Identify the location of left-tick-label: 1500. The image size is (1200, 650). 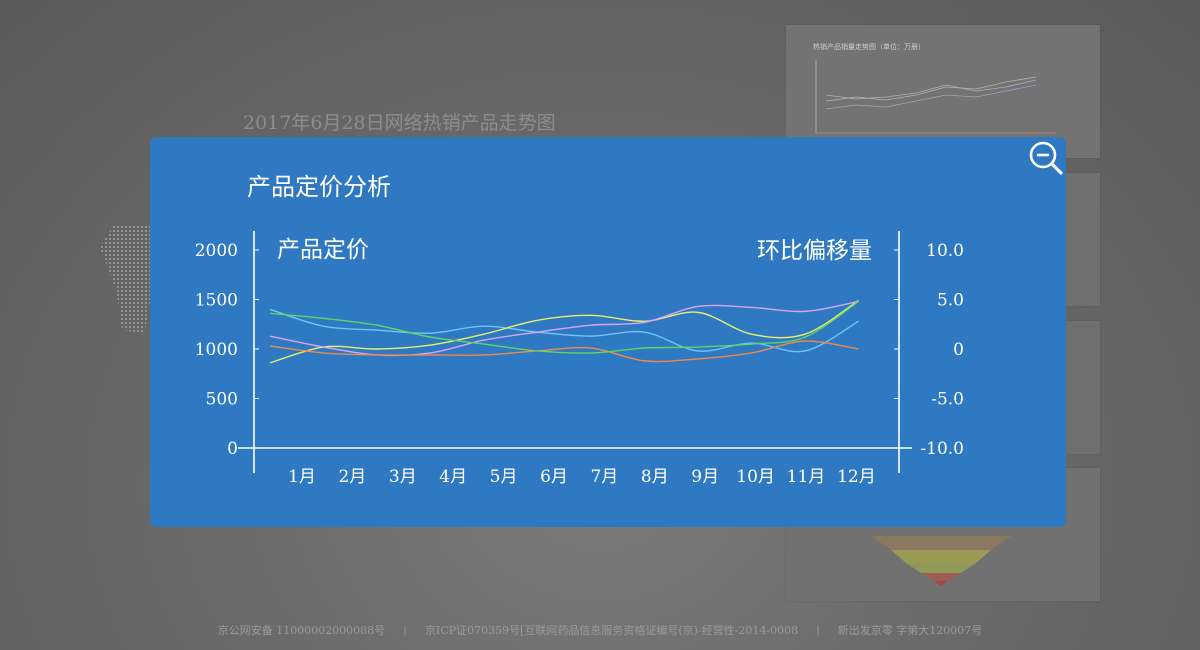
(216, 301).